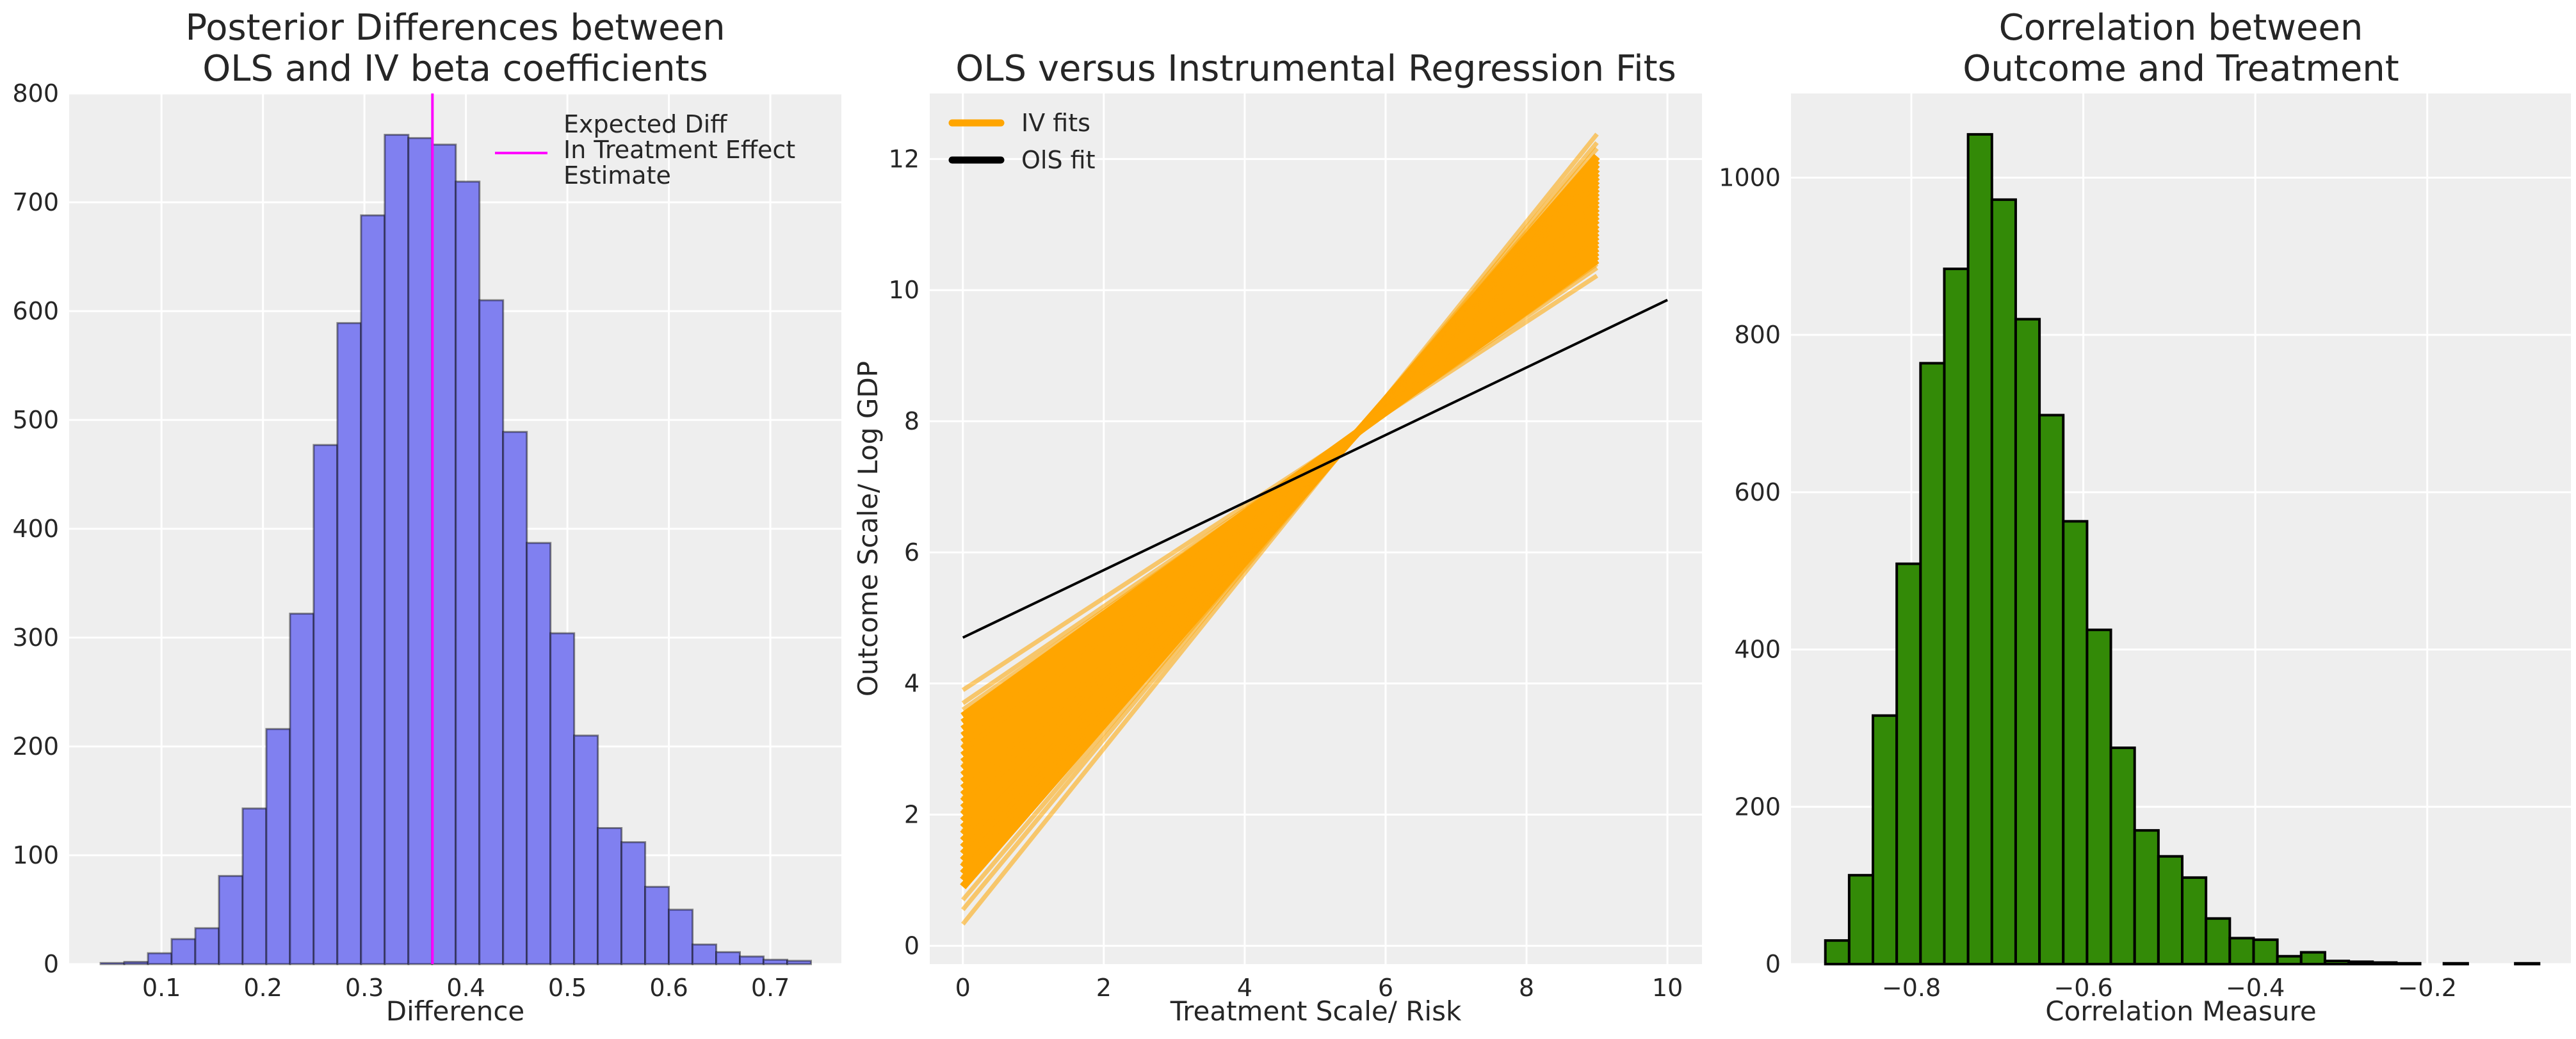  I want to click on chart-title: Posterior Differences between, so click(455, 28).